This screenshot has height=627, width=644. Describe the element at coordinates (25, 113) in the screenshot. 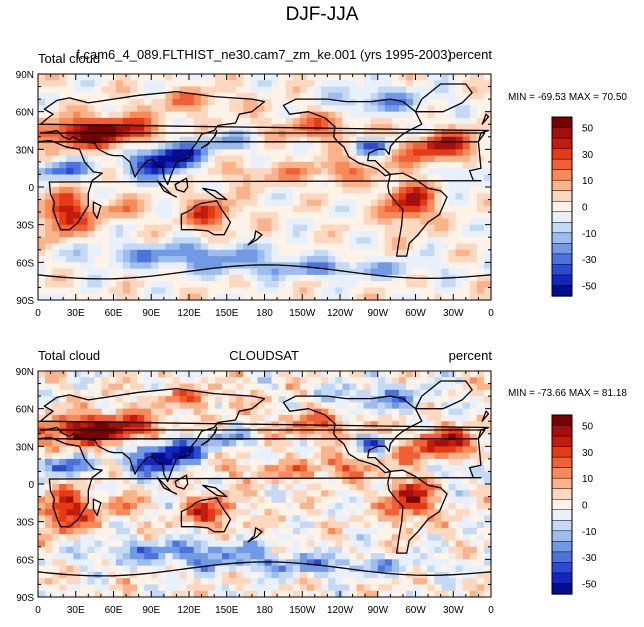

I see `latitude-tick-label: 60N` at that location.